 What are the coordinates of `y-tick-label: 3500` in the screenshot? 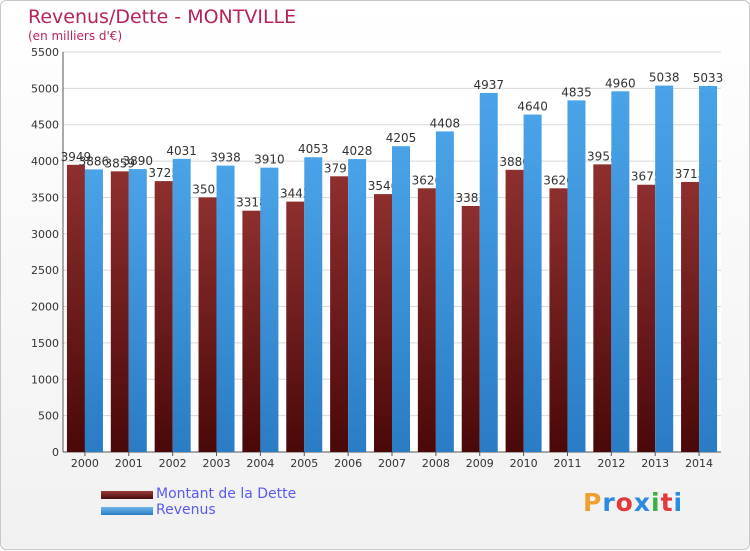 It's located at (45, 197).